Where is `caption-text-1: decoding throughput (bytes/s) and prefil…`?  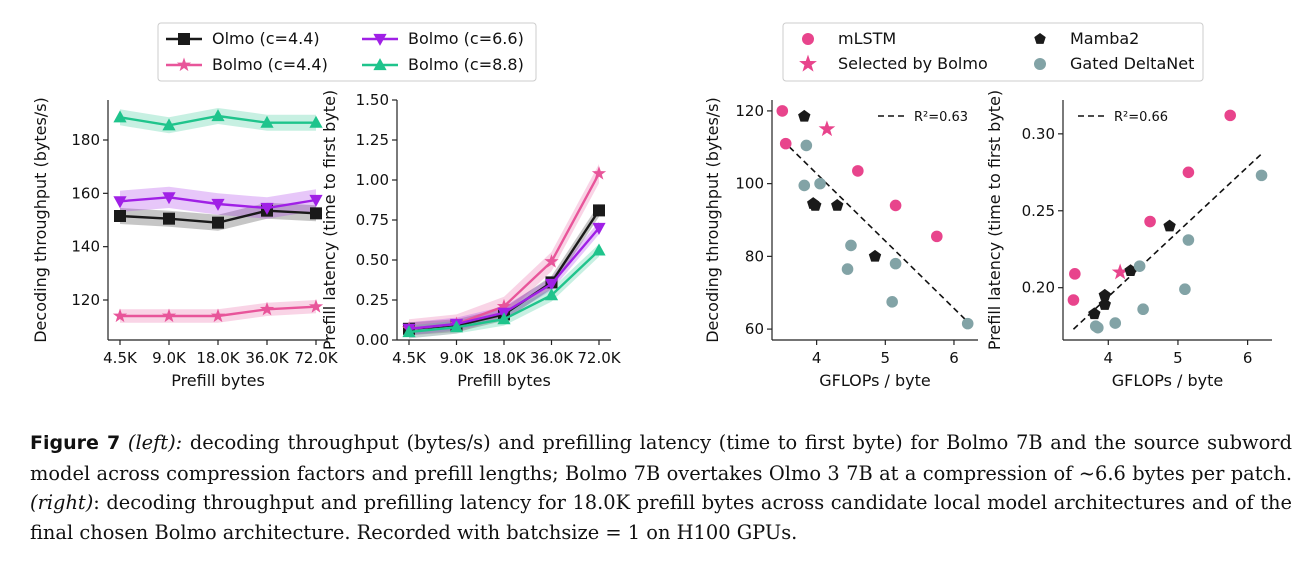
caption-text-1: decoding throughput (bytes/s) and prefil… is located at coordinates (661, 458).